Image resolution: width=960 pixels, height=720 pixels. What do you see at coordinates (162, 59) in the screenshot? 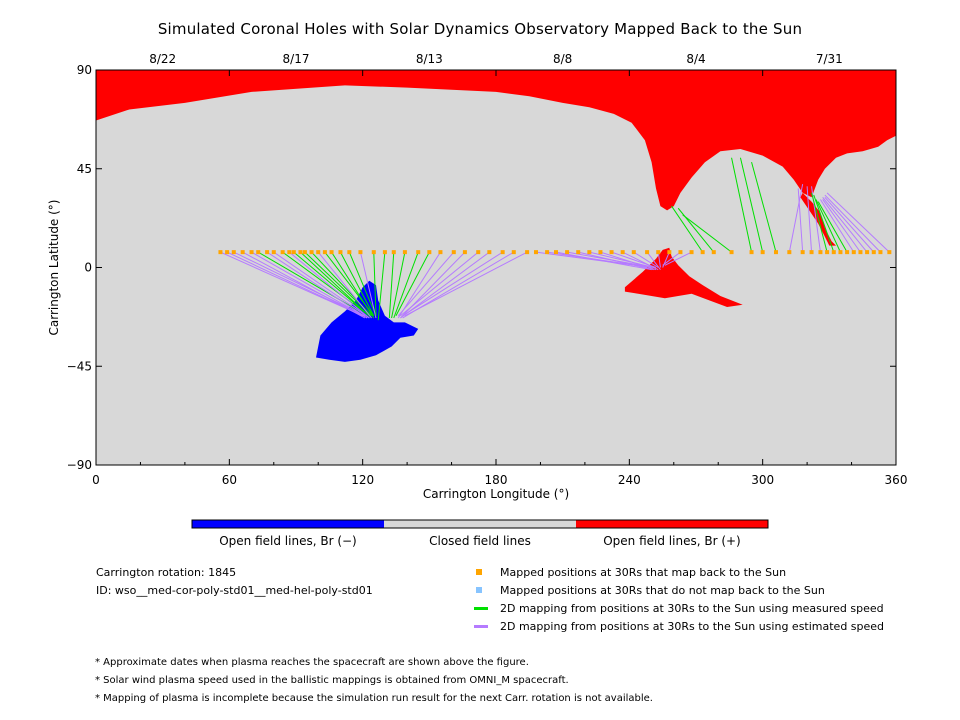
I see `date-tick-label: 8/22` at bounding box center [162, 59].